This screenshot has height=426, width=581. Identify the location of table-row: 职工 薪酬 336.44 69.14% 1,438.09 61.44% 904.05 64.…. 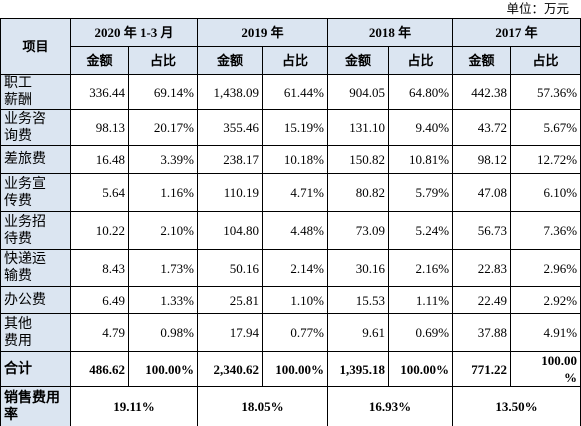
(290, 92).